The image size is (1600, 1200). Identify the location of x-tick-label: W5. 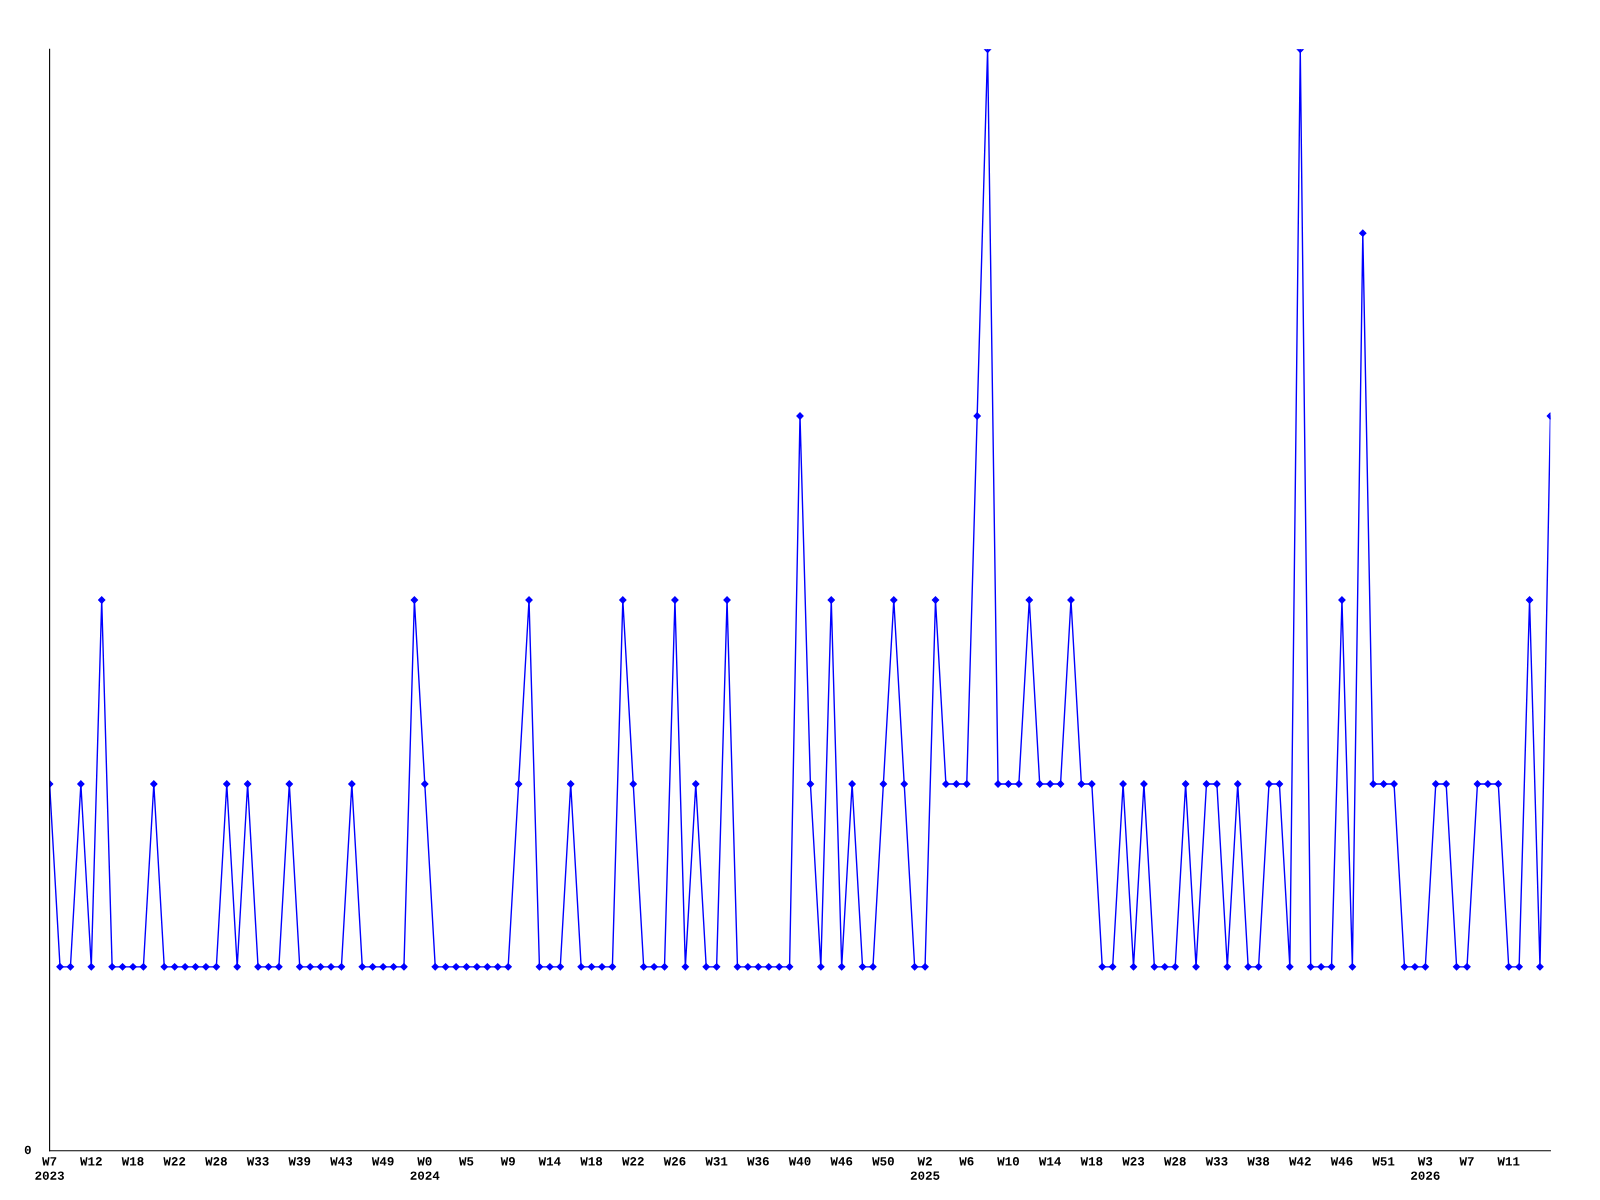
(466, 1161).